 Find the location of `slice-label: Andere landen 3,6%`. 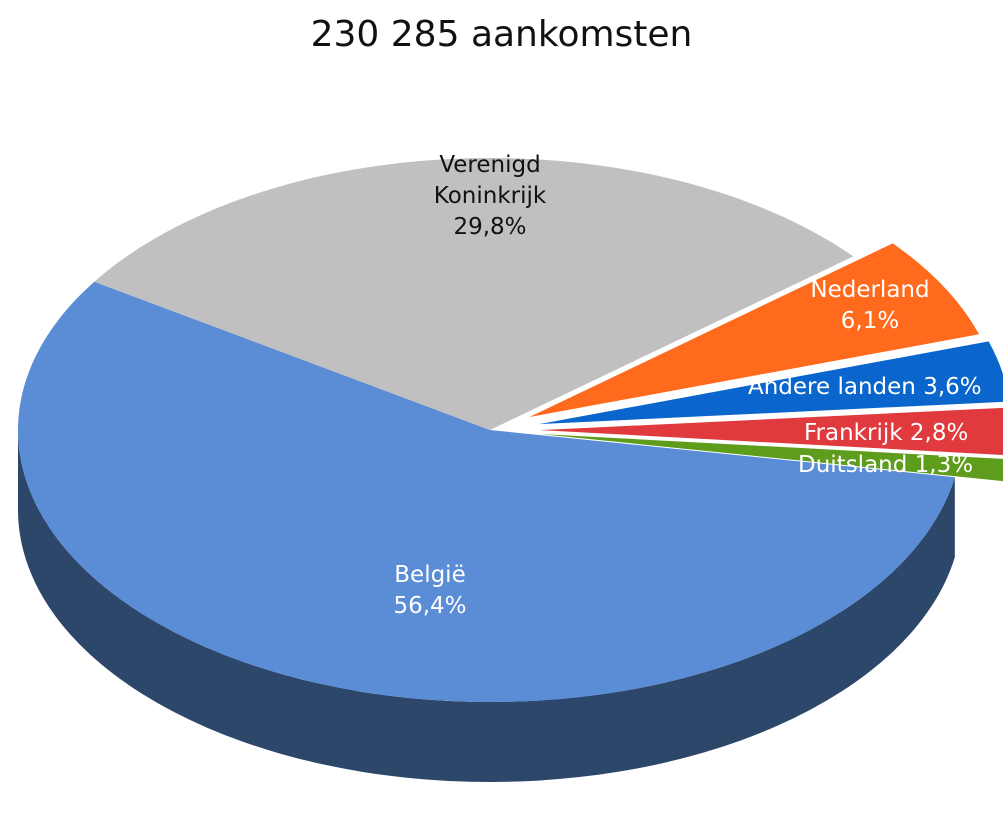

slice-label: Andere landen 3,6% is located at coordinates (865, 387).